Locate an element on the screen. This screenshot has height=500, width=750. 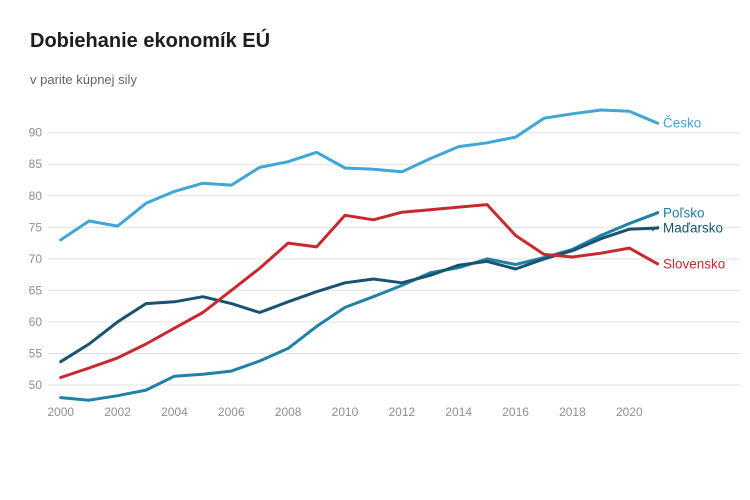
y-axis-label: 80 is located at coordinates (36, 196).